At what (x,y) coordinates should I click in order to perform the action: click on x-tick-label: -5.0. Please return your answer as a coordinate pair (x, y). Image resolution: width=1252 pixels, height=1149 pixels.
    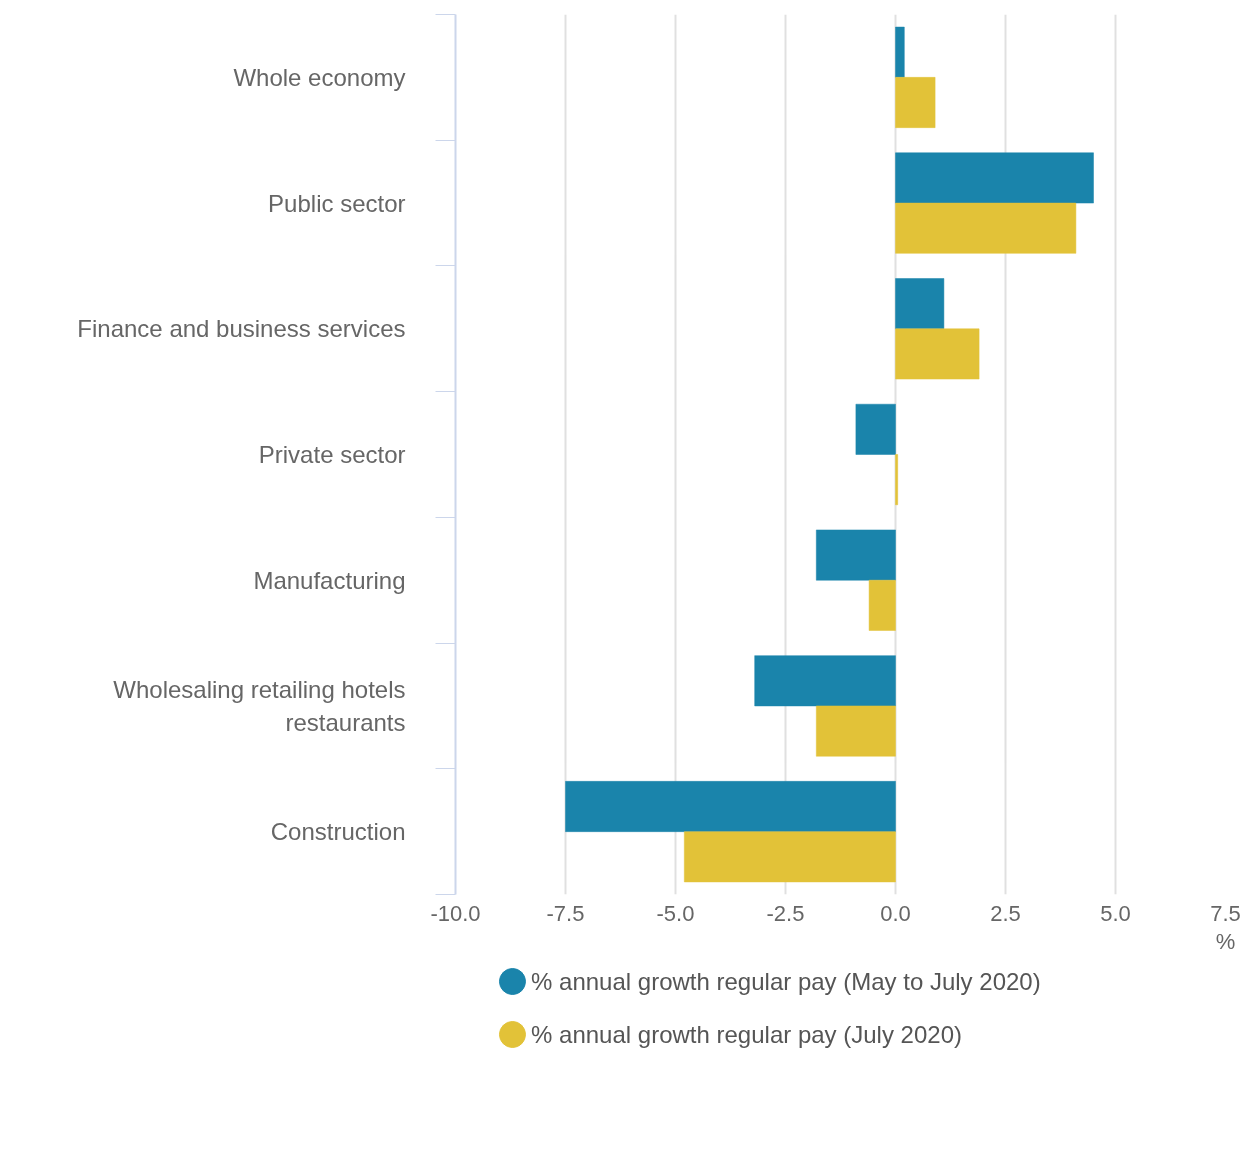
    Looking at the image, I should click on (675, 913).